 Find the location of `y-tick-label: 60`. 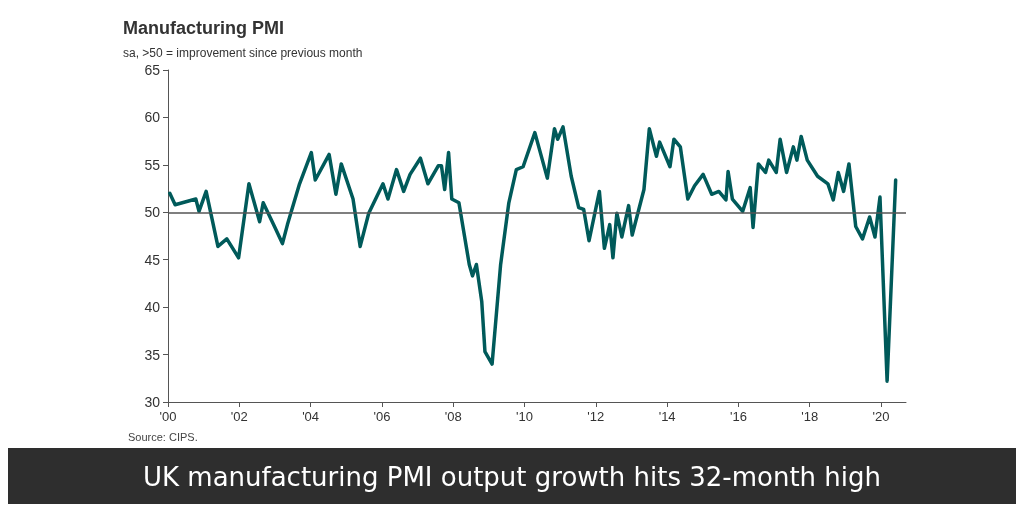

y-tick-label: 60 is located at coordinates (152, 117).